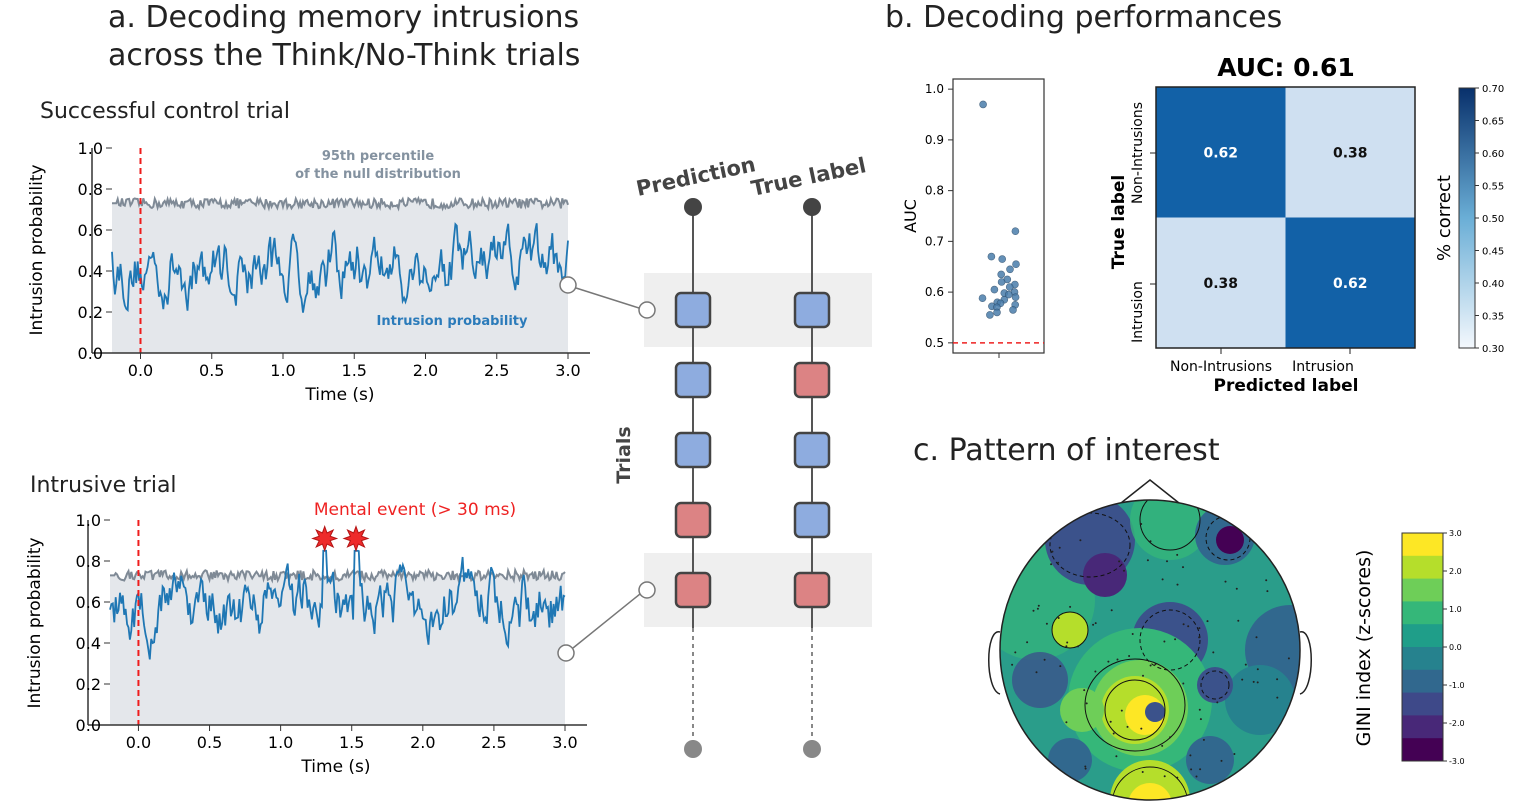 This screenshot has width=1513, height=810. What do you see at coordinates (934, 343) in the screenshot?
I see `auc-y-tick-0: 0.5` at bounding box center [934, 343].